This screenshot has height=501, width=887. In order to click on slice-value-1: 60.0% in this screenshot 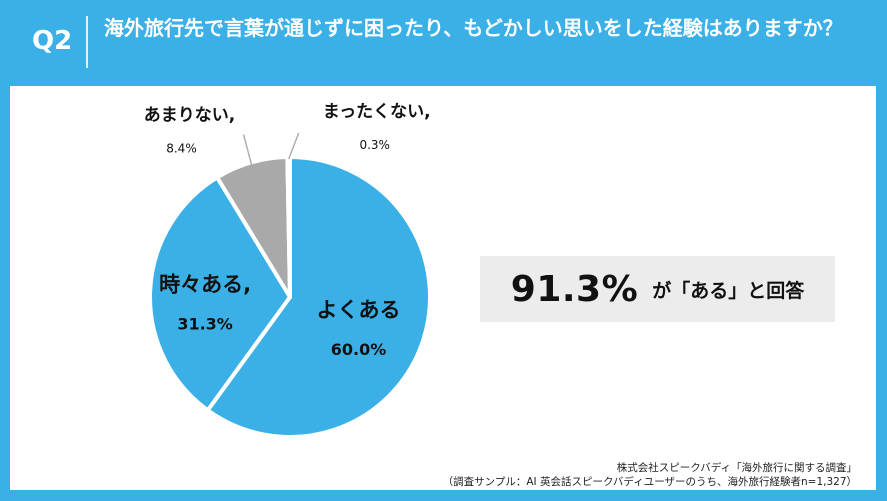, I will do `click(359, 349)`.